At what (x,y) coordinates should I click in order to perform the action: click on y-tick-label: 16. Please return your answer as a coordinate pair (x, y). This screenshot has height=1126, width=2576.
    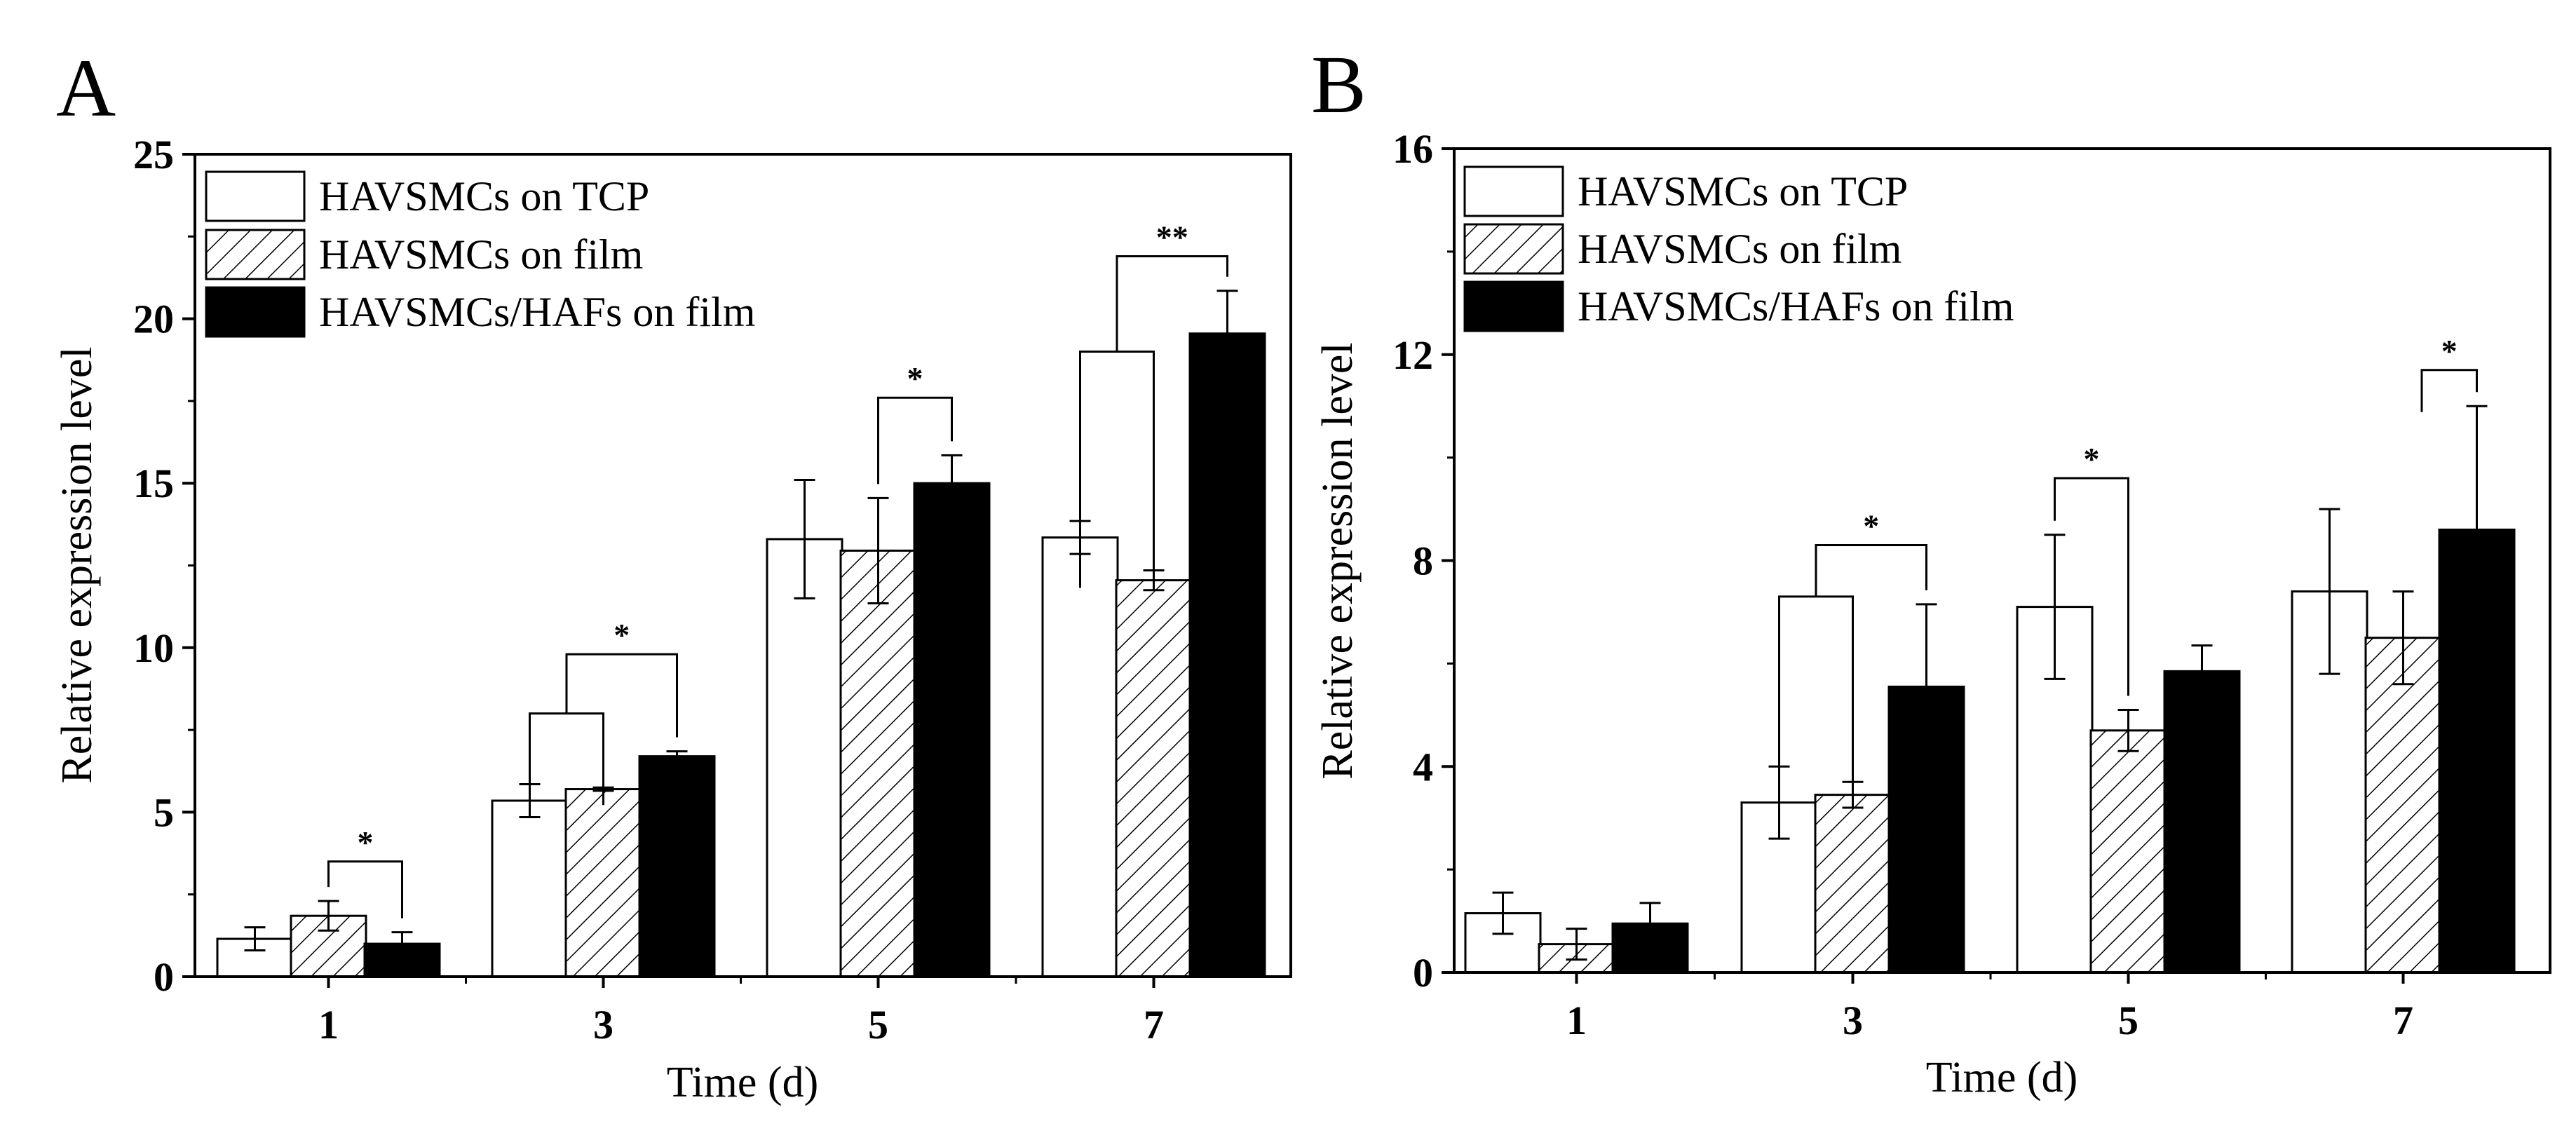
    Looking at the image, I should click on (1412, 149).